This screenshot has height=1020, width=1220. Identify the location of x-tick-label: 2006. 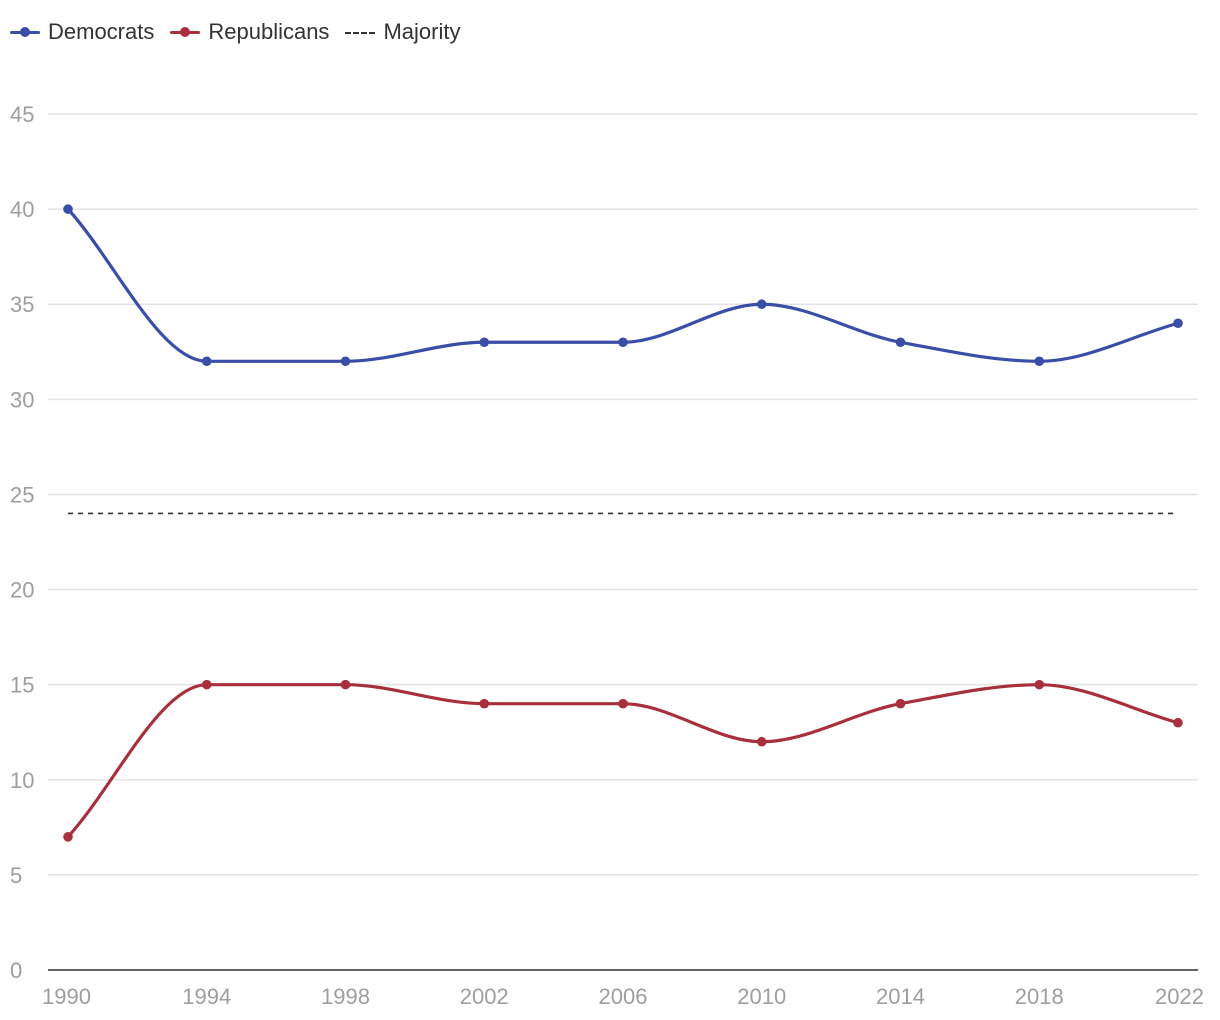
(623, 996).